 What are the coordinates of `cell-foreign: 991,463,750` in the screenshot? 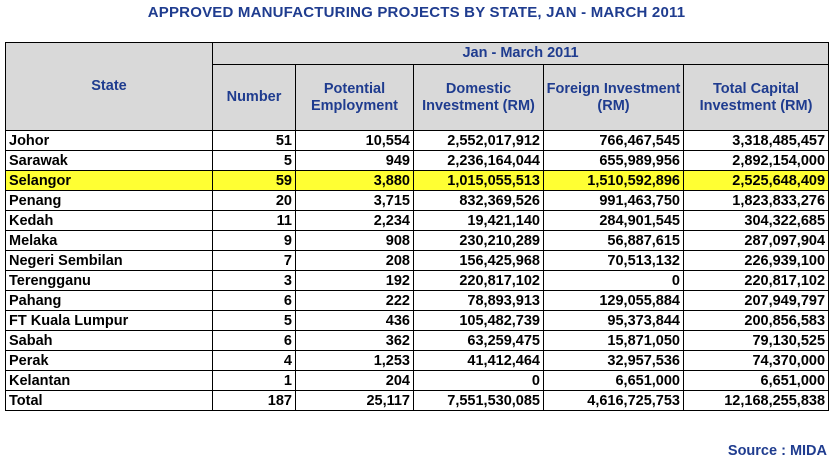 It's located at (613, 200).